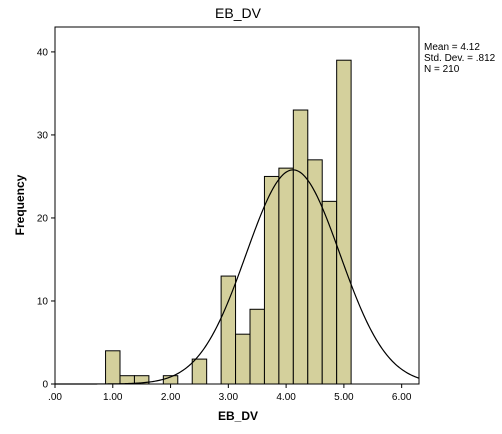 This screenshot has width=502, height=434. What do you see at coordinates (43, 52) in the screenshot?
I see `y-tick-label: 40` at bounding box center [43, 52].